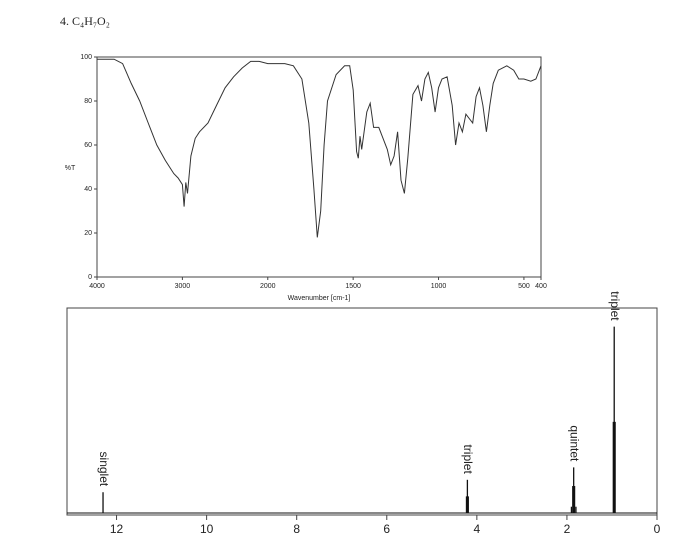 This screenshot has height=549, width=700. Describe the element at coordinates (353, 286) in the screenshot. I see `x-tick-label: 1500` at that location.